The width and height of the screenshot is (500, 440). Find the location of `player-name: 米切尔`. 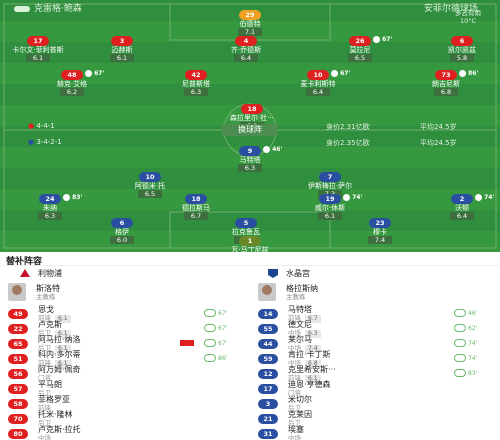

player-name: 米切尔 is located at coordinates (300, 399).